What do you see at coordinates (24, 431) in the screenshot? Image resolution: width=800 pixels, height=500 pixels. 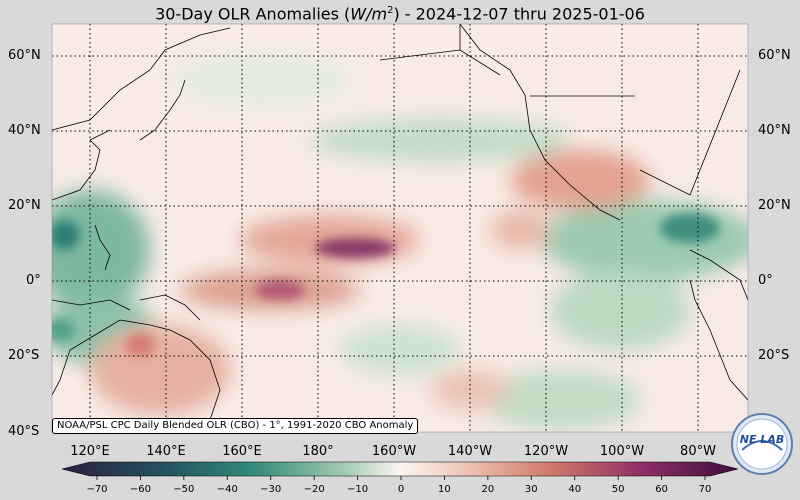 I see `lat-label-left: 40°S` at bounding box center [24, 431].